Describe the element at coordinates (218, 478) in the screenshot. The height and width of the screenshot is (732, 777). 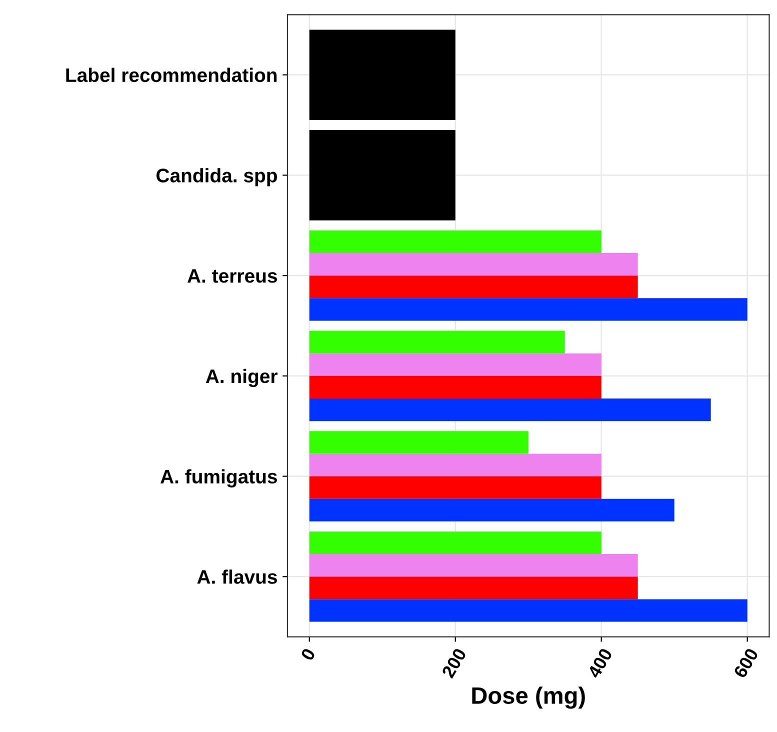
I see `y-tick-label: A. fumigatus` at that location.